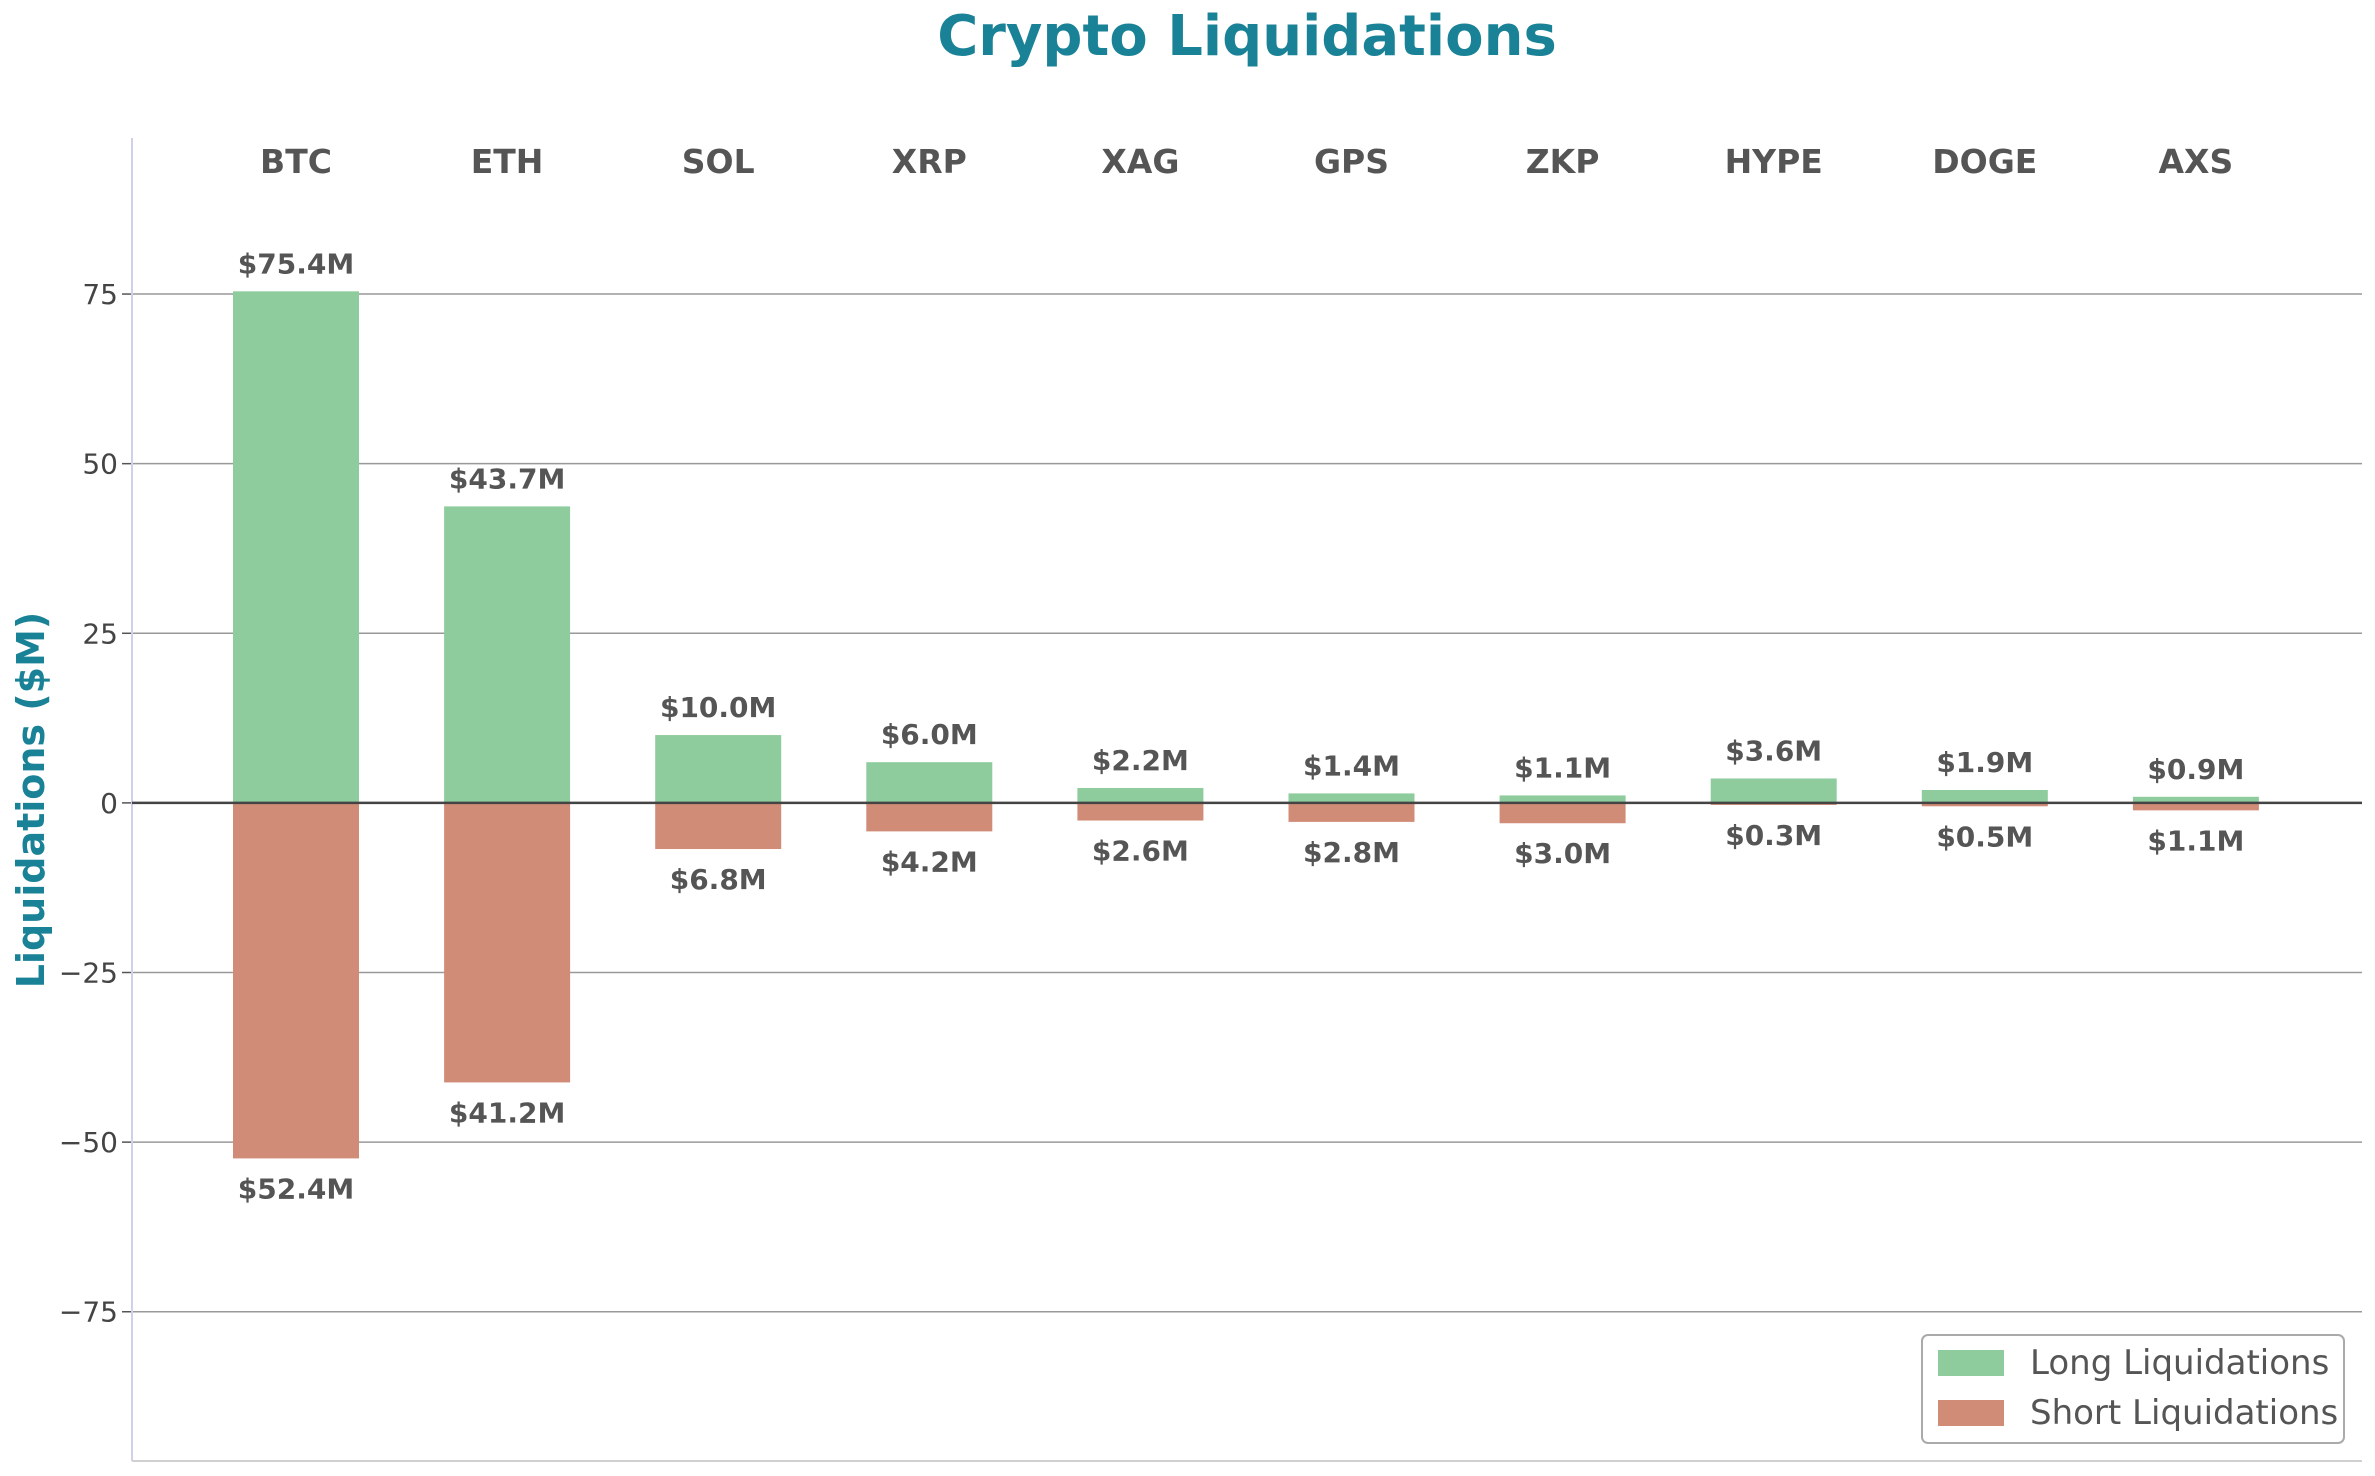 The image size is (2375, 1476). Describe the element at coordinates (718, 879) in the screenshot. I see `short-value-label: $6.8M` at that location.